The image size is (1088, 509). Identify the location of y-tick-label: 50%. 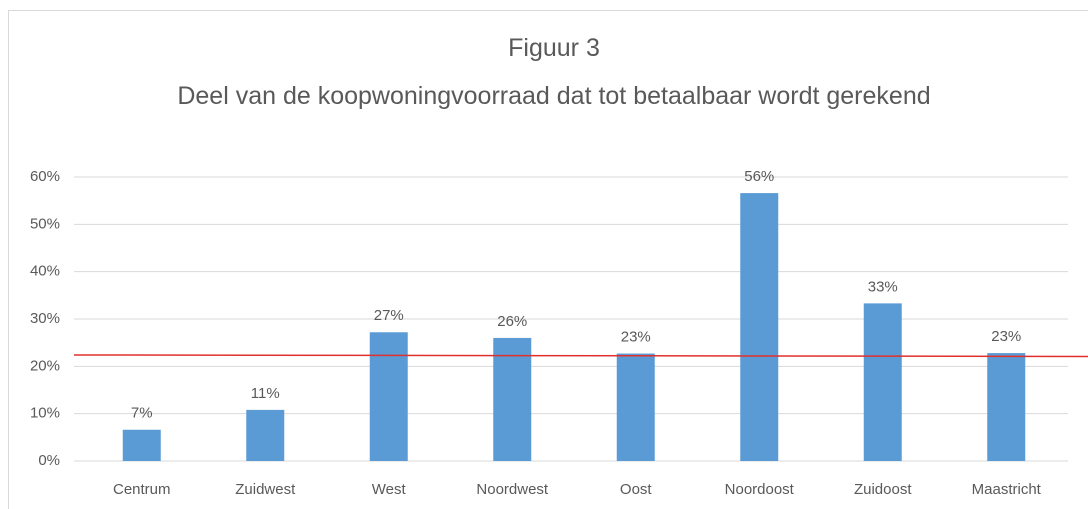
(45, 223).